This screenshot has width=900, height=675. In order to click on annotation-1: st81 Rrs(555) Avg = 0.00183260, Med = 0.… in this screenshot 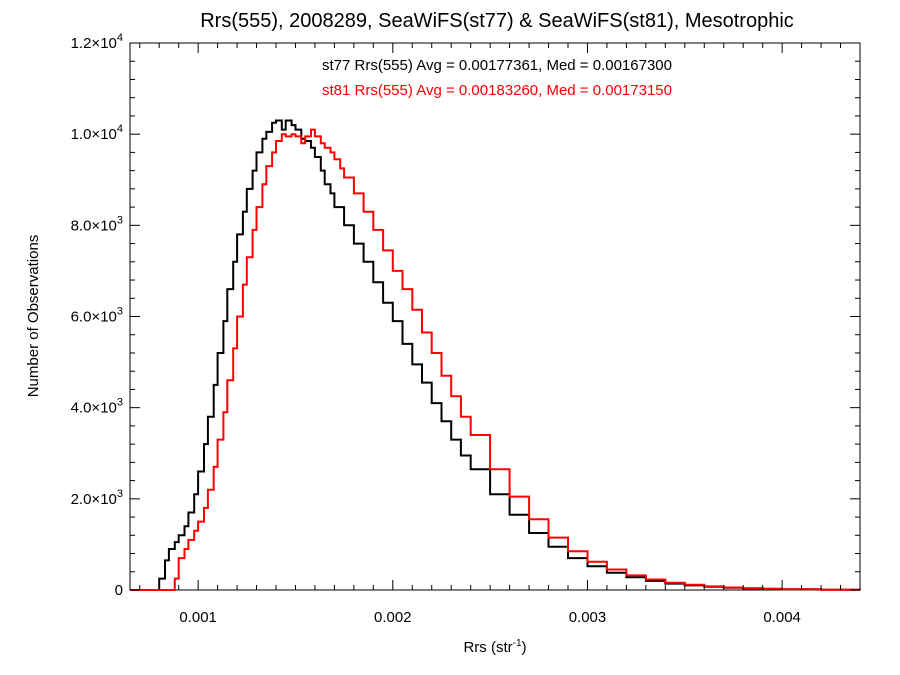, I will do `click(497, 90)`.